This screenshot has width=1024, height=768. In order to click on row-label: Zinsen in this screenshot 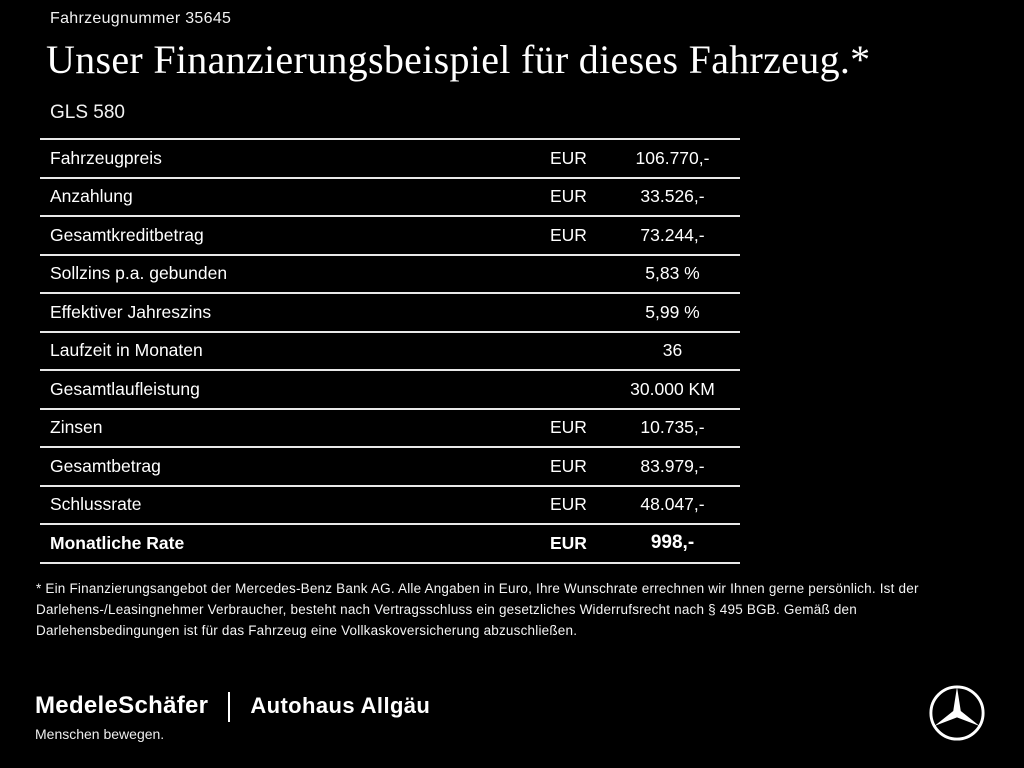, I will do `click(76, 427)`.